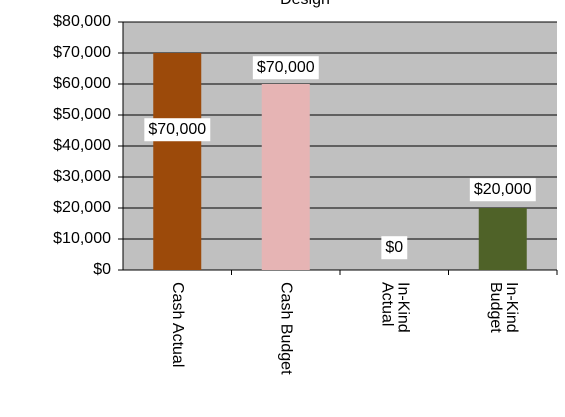 The height and width of the screenshot is (417, 565). What do you see at coordinates (102, 269) in the screenshot?
I see `y-tick-label: $0` at bounding box center [102, 269].